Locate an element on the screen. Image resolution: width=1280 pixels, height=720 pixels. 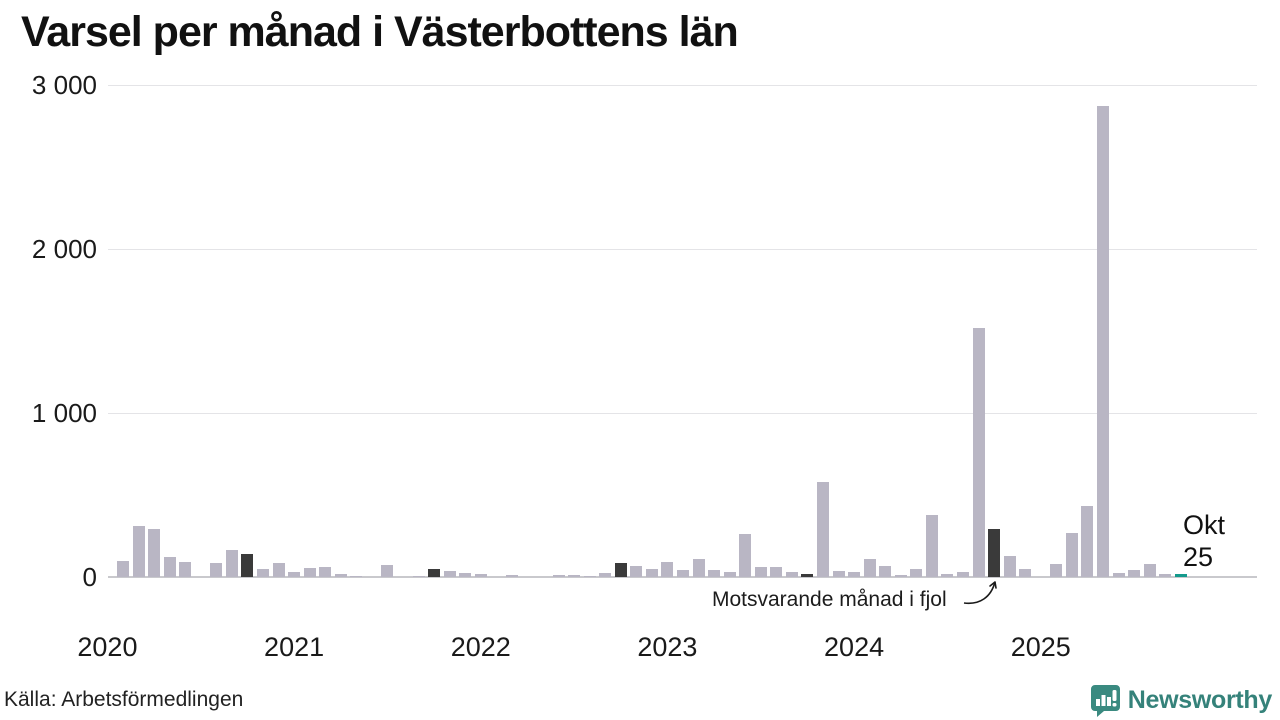
x-tick-label-2022: 2022 is located at coordinates (480, 647).